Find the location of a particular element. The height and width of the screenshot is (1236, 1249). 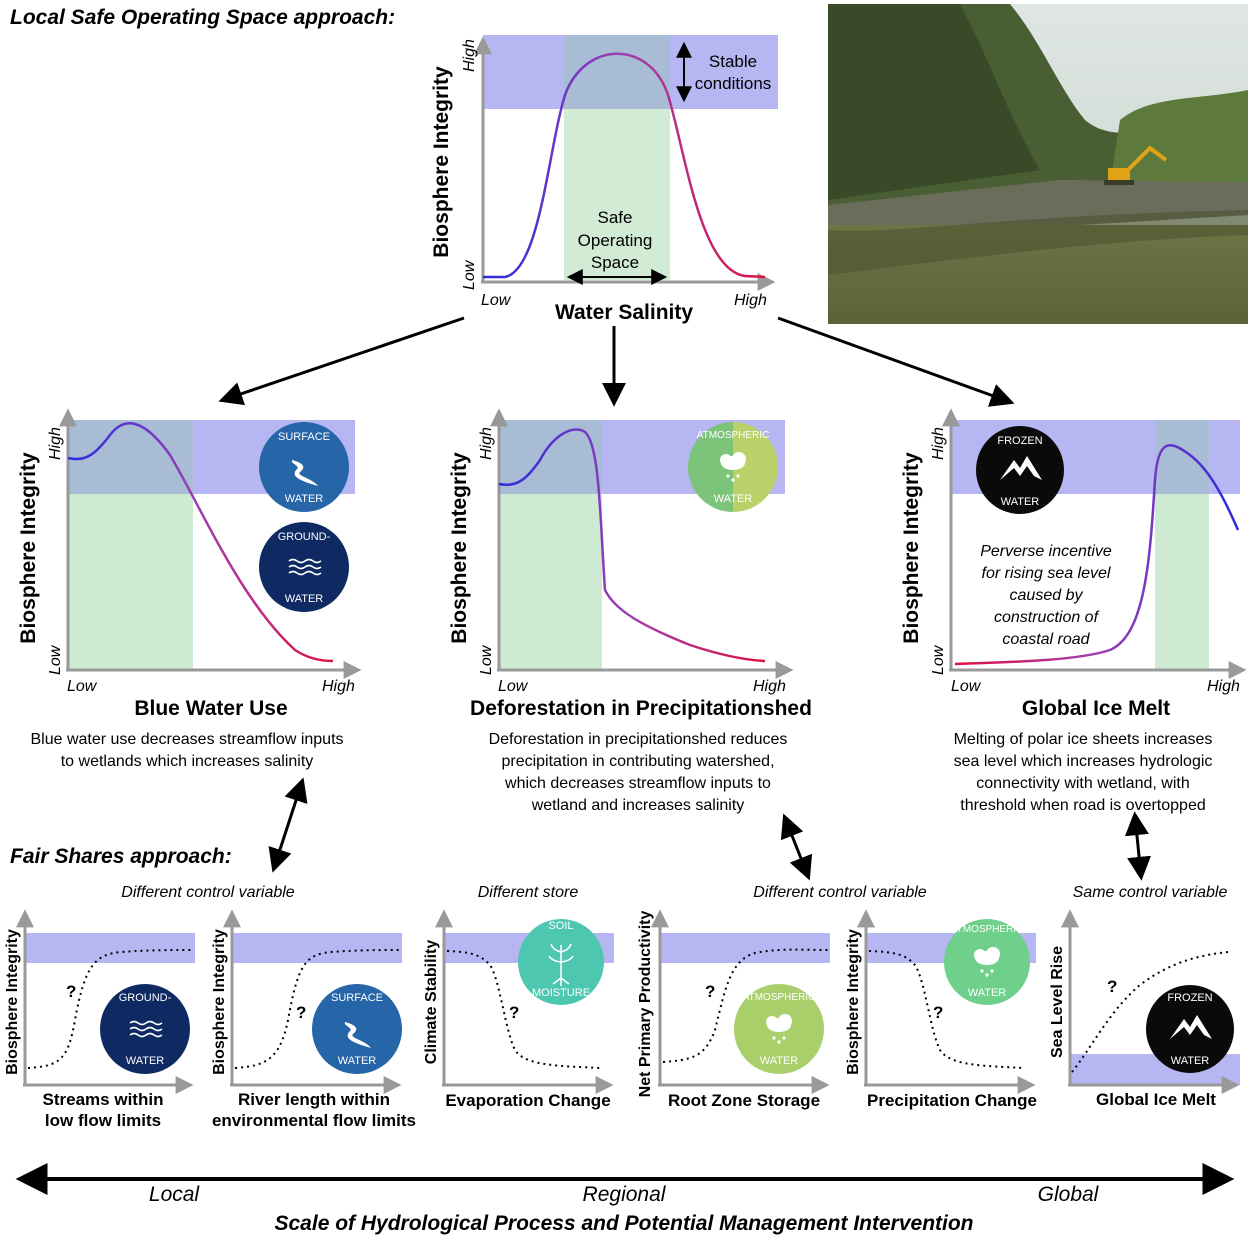

ice-melt-desc-3: connectivity with wetland, with is located at coordinates (1082, 783).